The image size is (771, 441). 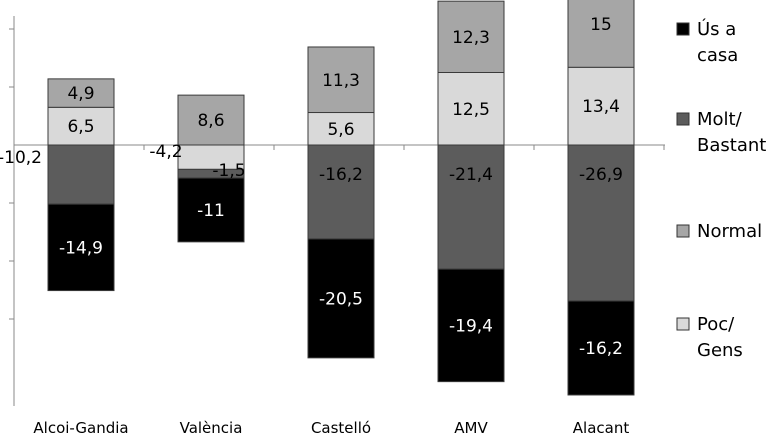 I want to click on legend: Ús a casa Molt/Bastant Normal Poc/Gens, so click(x=721, y=189).